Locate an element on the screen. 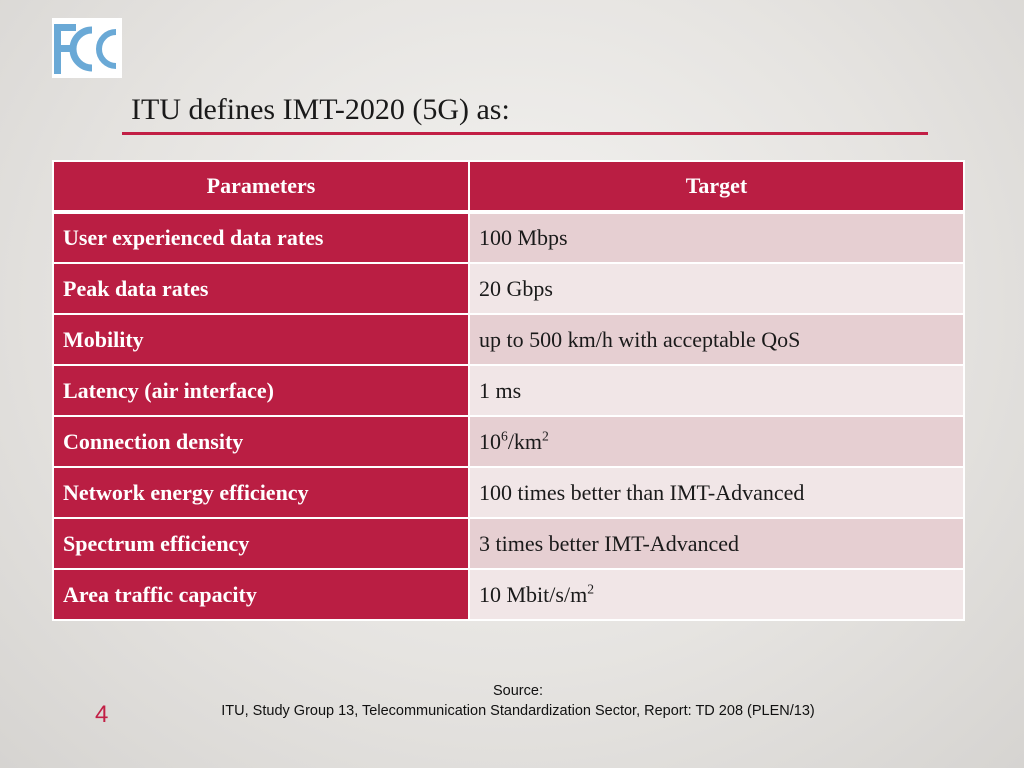 This screenshot has height=768, width=1024. parameter-cell: Network energy efficiency is located at coordinates (261, 492).